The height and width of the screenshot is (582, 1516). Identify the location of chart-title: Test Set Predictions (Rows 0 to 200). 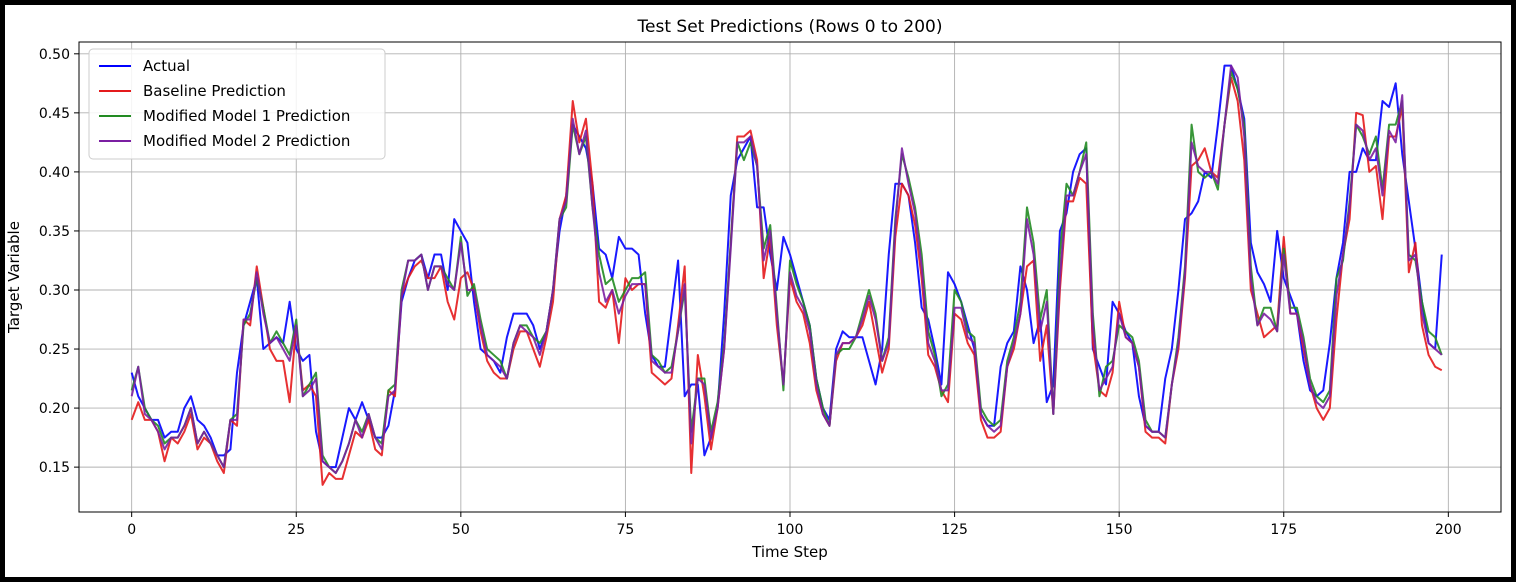
(790, 27).